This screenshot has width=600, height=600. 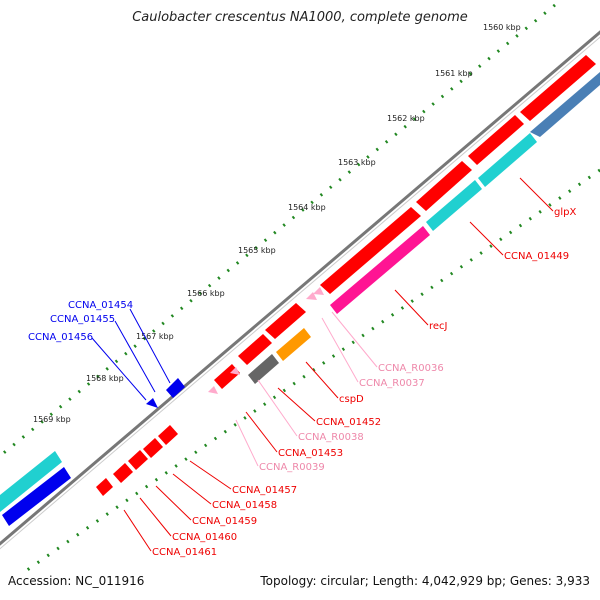 What do you see at coordinates (411, 368) in the screenshot?
I see `label-CCNA_R0036: CCNA_R0036` at bounding box center [411, 368].